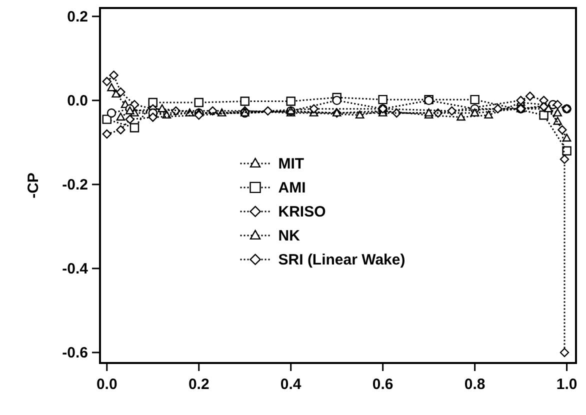 The height and width of the screenshot is (415, 586). Describe the element at coordinates (291, 164) in the screenshot. I see `legend-label: MIT` at that location.